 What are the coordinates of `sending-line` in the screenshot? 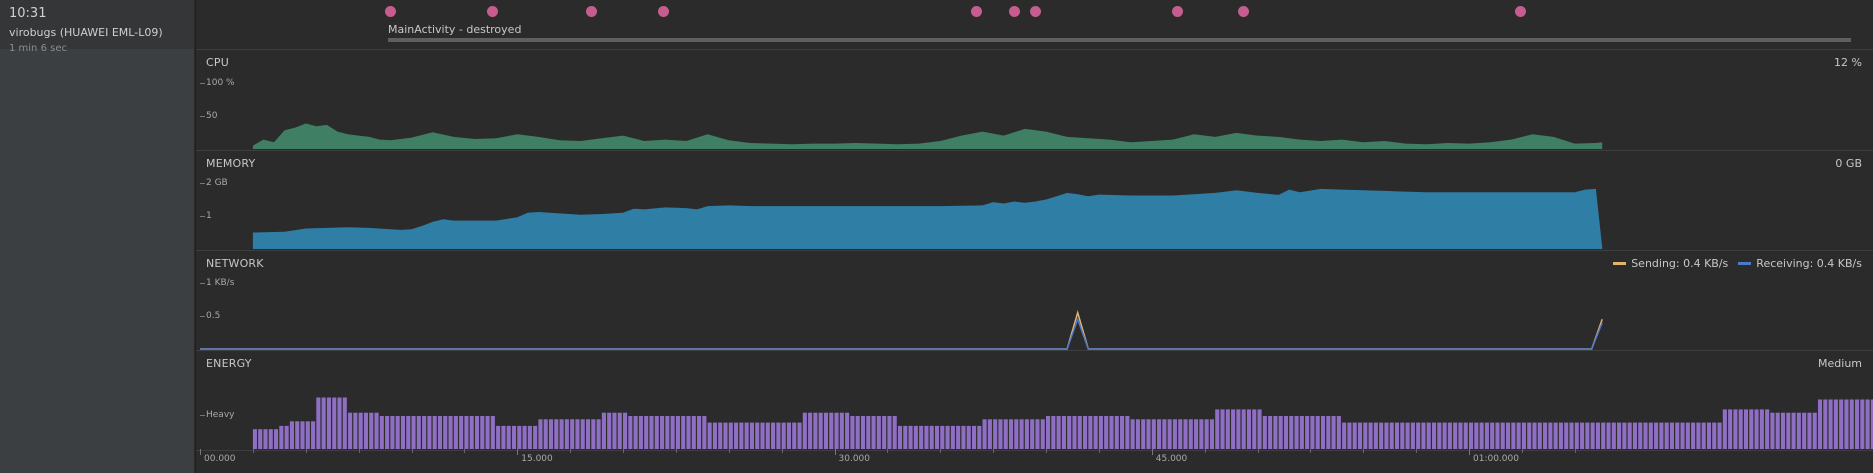 It's located at (901, 330).